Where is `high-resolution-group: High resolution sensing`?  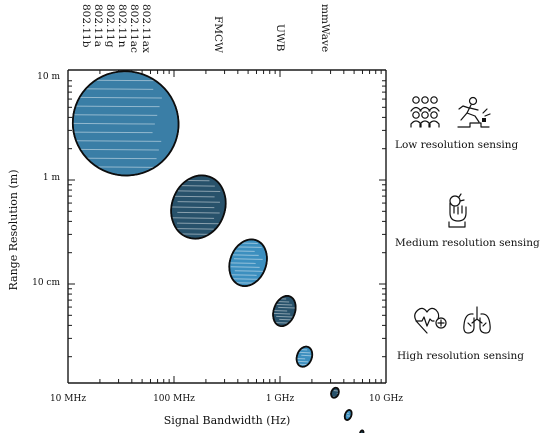
high-resolution-group: High resolution sensing is located at coordinates (460, 334).